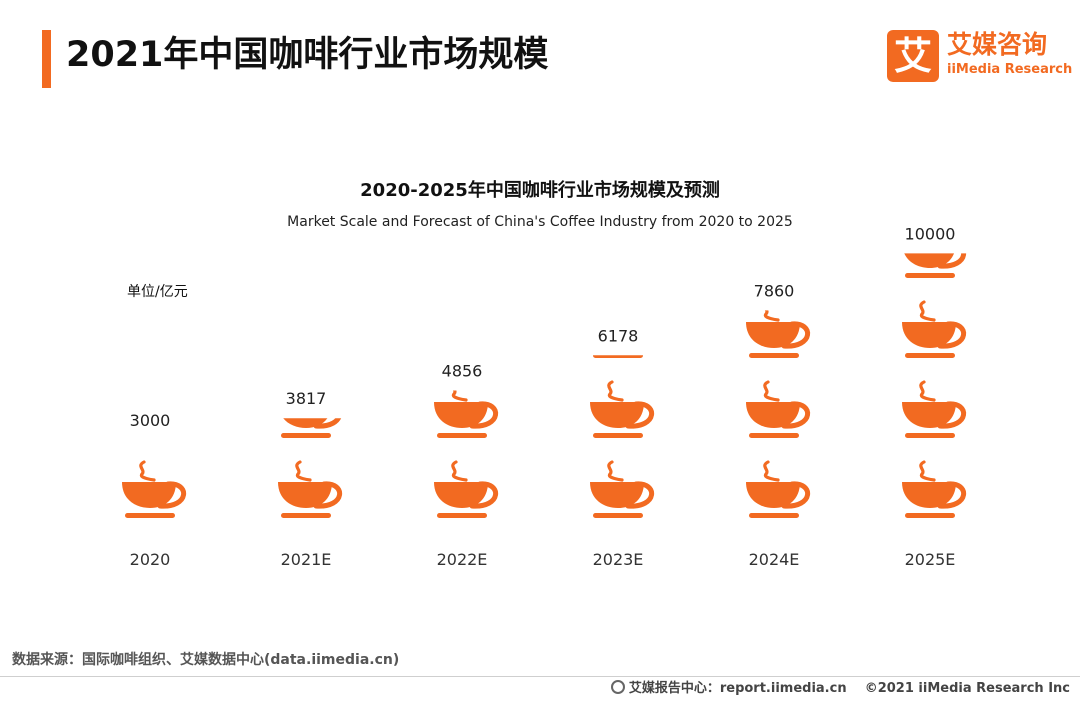 The height and width of the screenshot is (702, 1080). What do you see at coordinates (306, 398) in the screenshot?
I see `value-label: 3817` at bounding box center [306, 398].